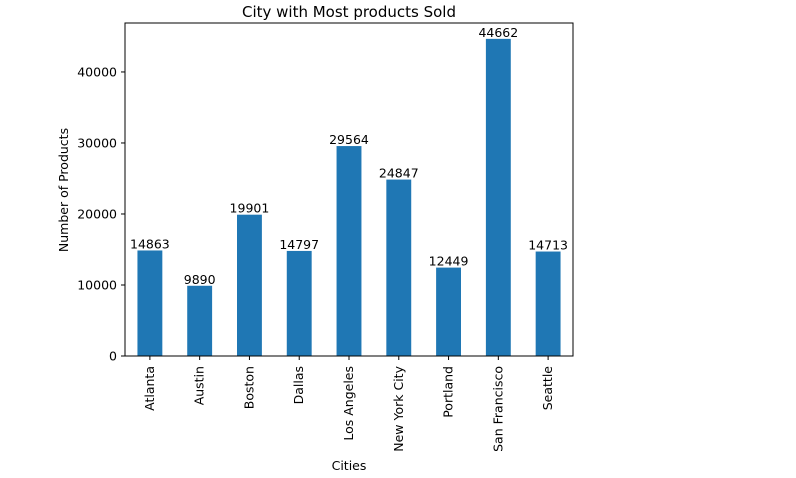 This screenshot has height=478, width=796. Describe the element at coordinates (399, 173) in the screenshot. I see `data-label: 24847` at that location.